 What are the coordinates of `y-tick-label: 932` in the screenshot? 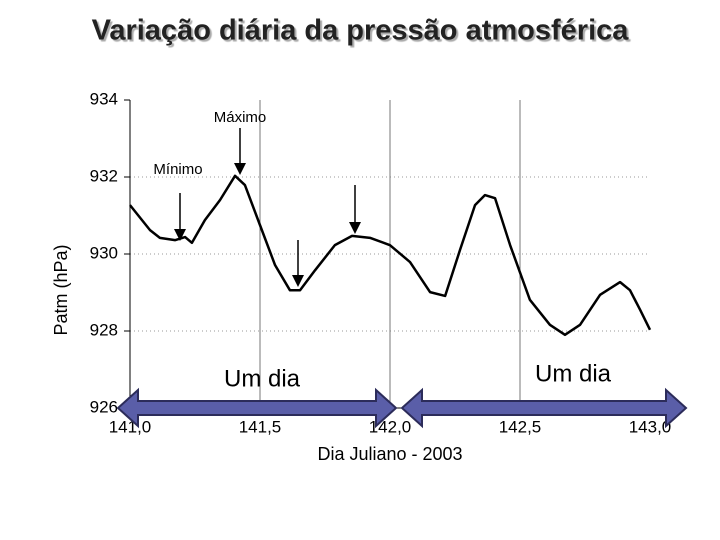 It's located at (104, 175).